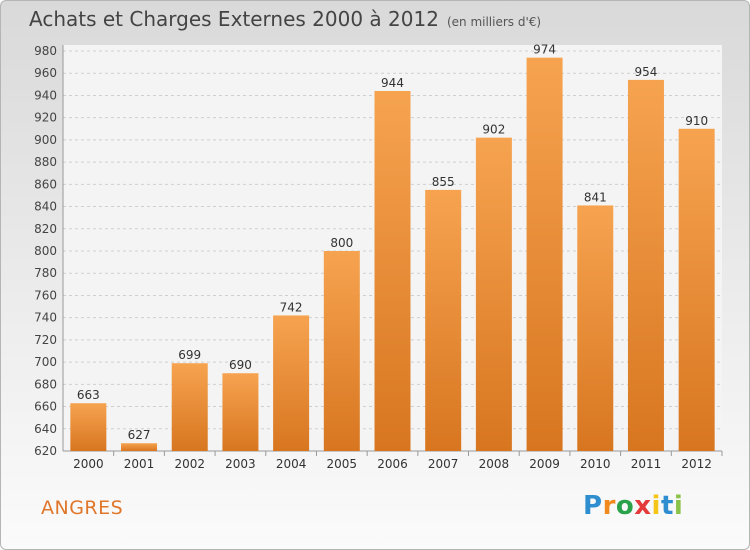 This screenshot has width=750, height=550. What do you see at coordinates (392, 464) in the screenshot?
I see `x-tick-label-2006: 2006` at bounding box center [392, 464].